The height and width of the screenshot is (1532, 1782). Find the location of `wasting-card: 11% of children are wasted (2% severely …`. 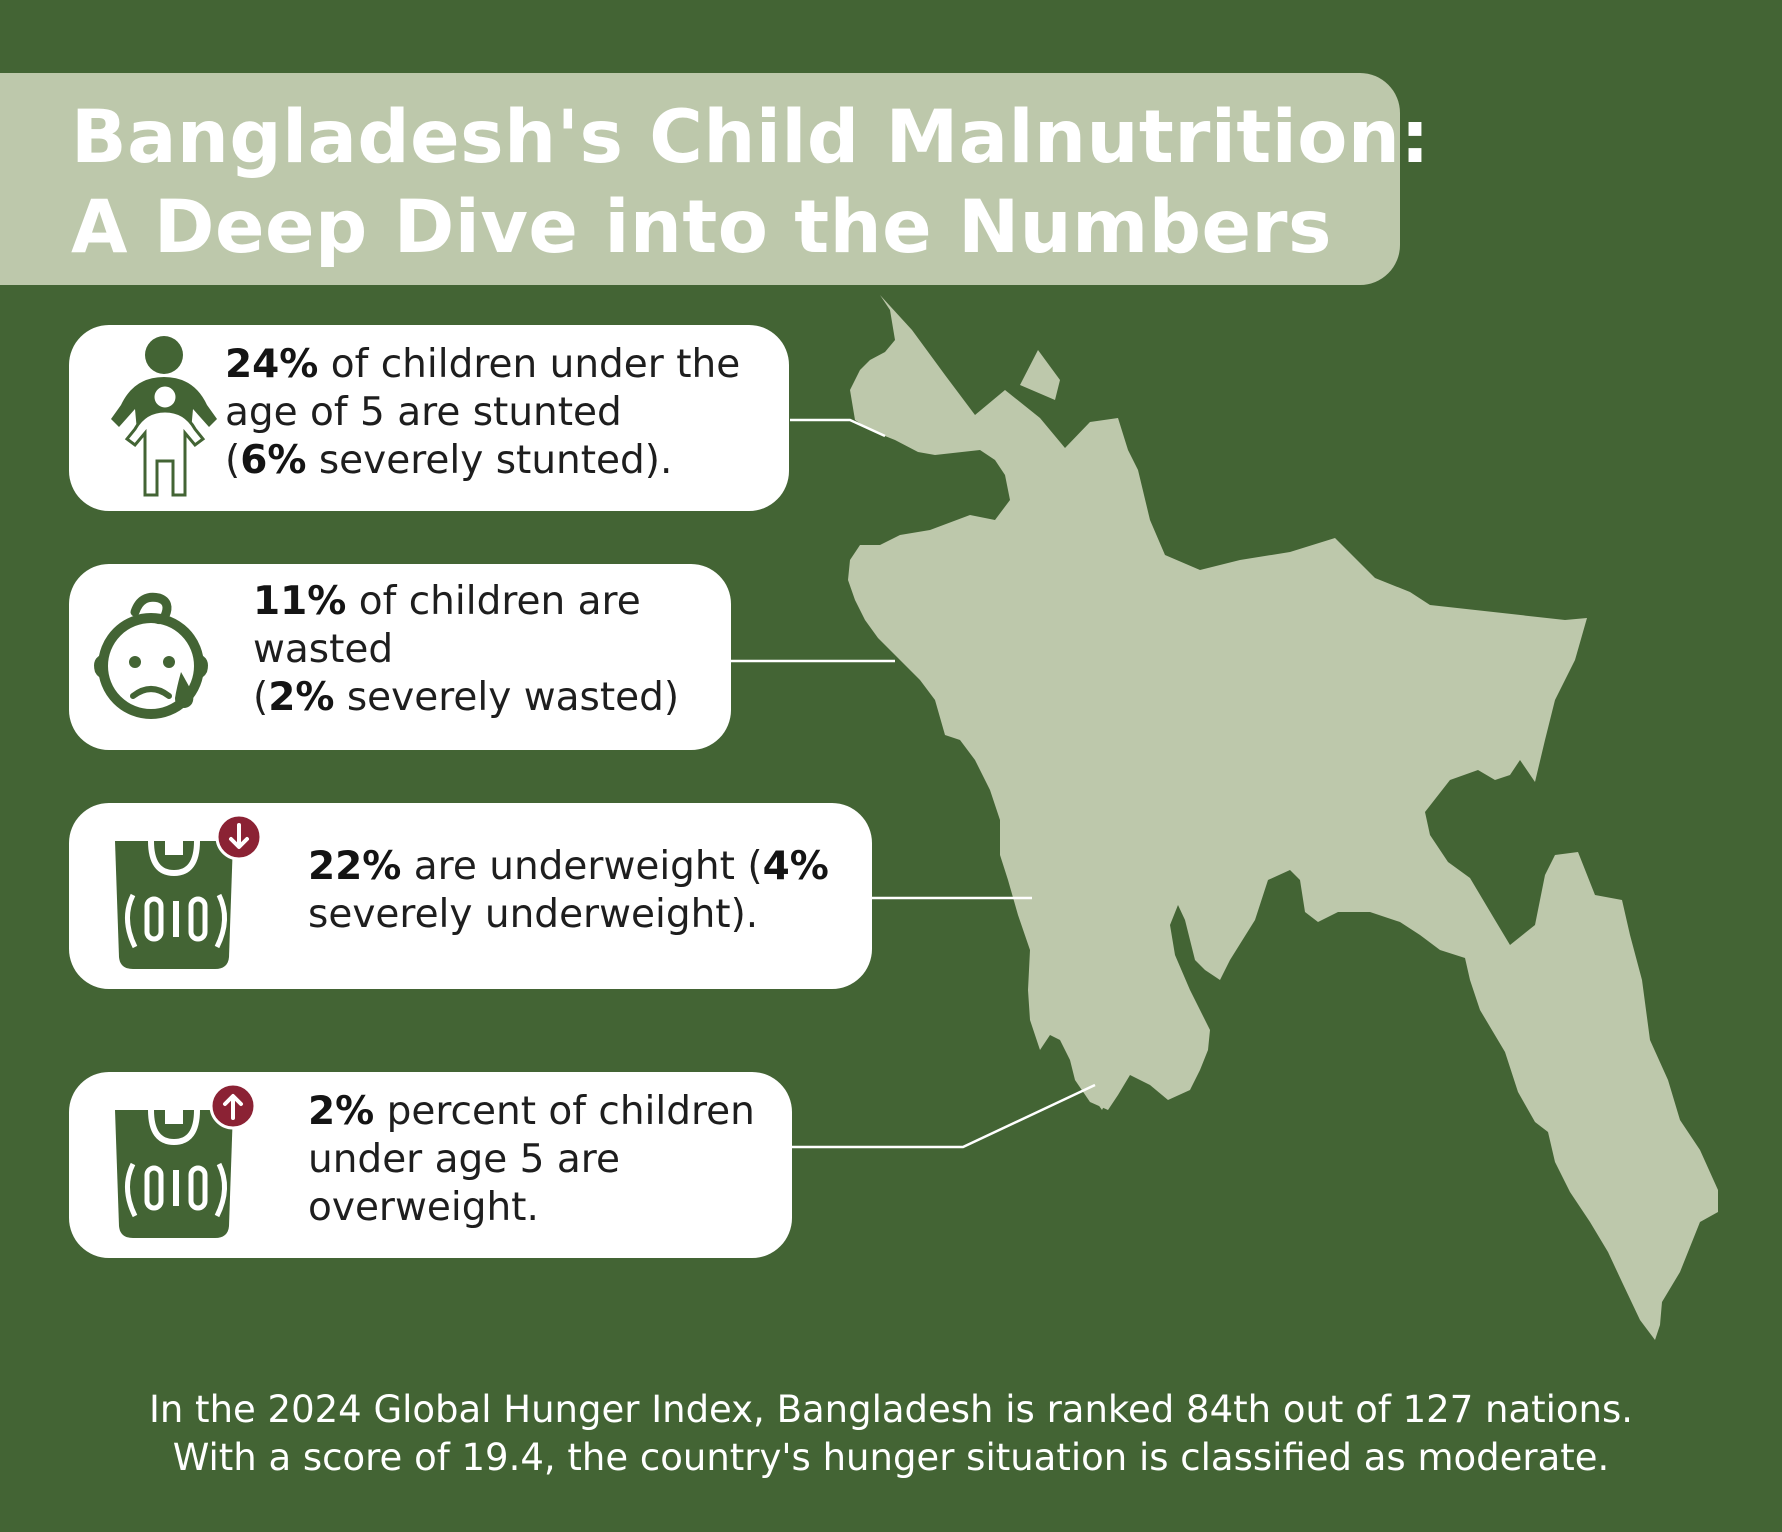

wasting-card: 11% of children are wasted (2% severely … is located at coordinates (400, 657).